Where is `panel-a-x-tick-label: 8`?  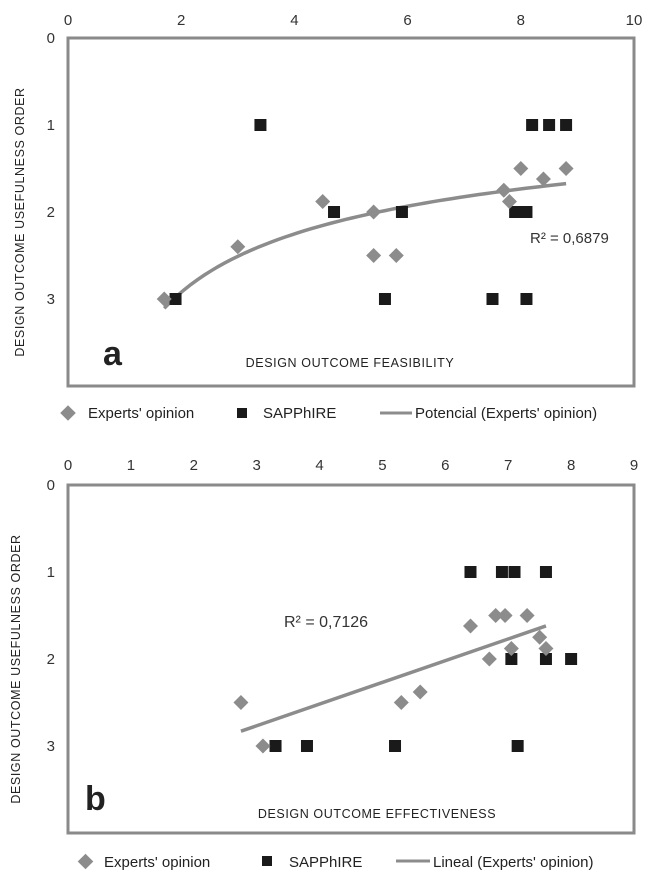
panel-a-x-tick-label: 8 is located at coordinates (521, 20).